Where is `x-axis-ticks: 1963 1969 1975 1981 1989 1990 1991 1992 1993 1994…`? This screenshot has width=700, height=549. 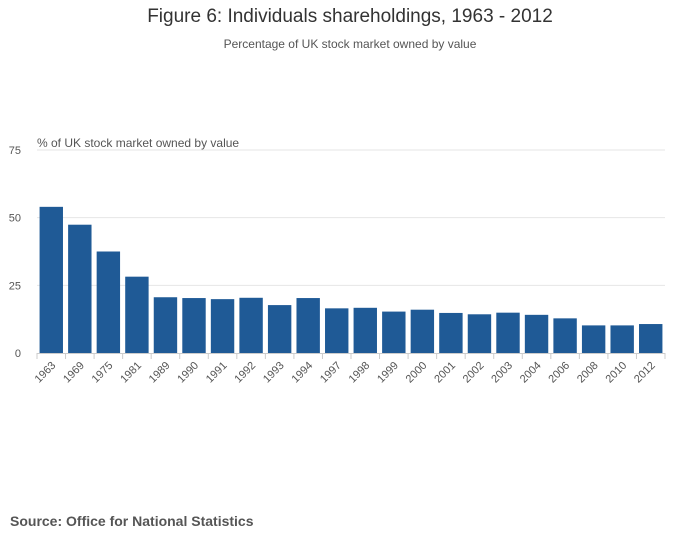 x-axis-ticks: 1963 1969 1975 1981 1989 1990 1991 1992 1993 1994… is located at coordinates (349, 369).